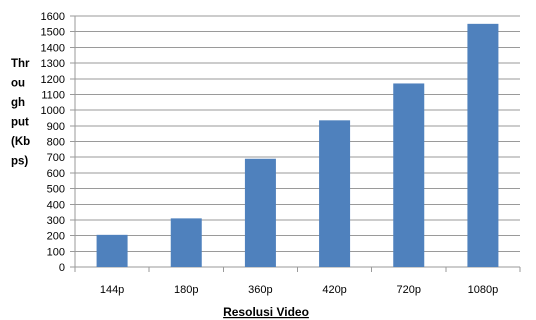 This screenshot has height=320, width=536. I want to click on y-tick-label: 500, so click(56, 190).